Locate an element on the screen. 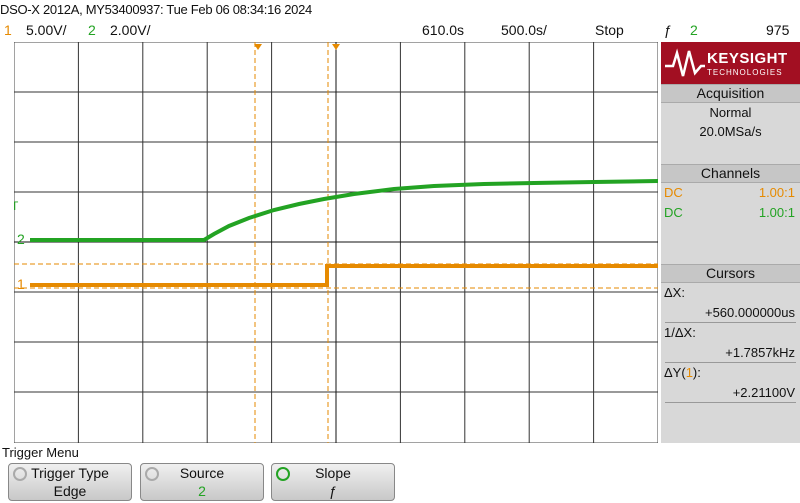  slope-softkey: Slope ƒ is located at coordinates (333, 482).